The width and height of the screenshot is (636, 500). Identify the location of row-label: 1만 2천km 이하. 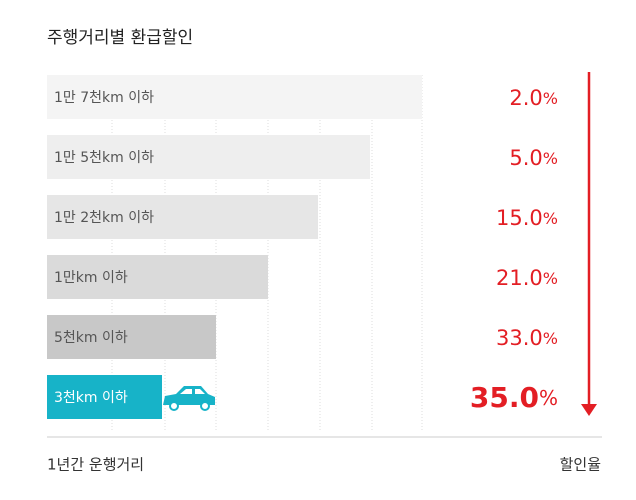
(104, 218).